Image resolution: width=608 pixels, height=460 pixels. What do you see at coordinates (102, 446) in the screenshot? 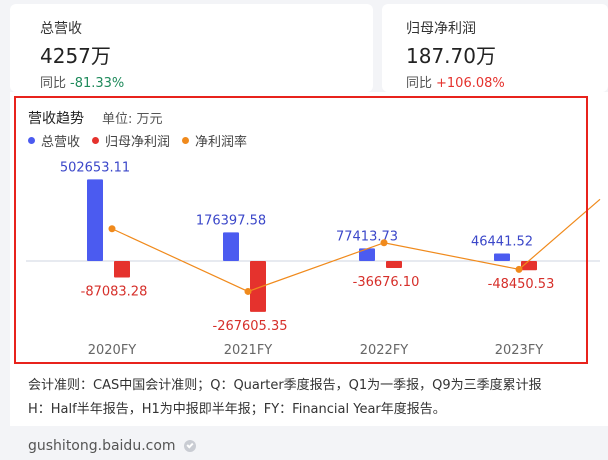
I see `source-site: gushitong.baidu.com` at bounding box center [102, 446].